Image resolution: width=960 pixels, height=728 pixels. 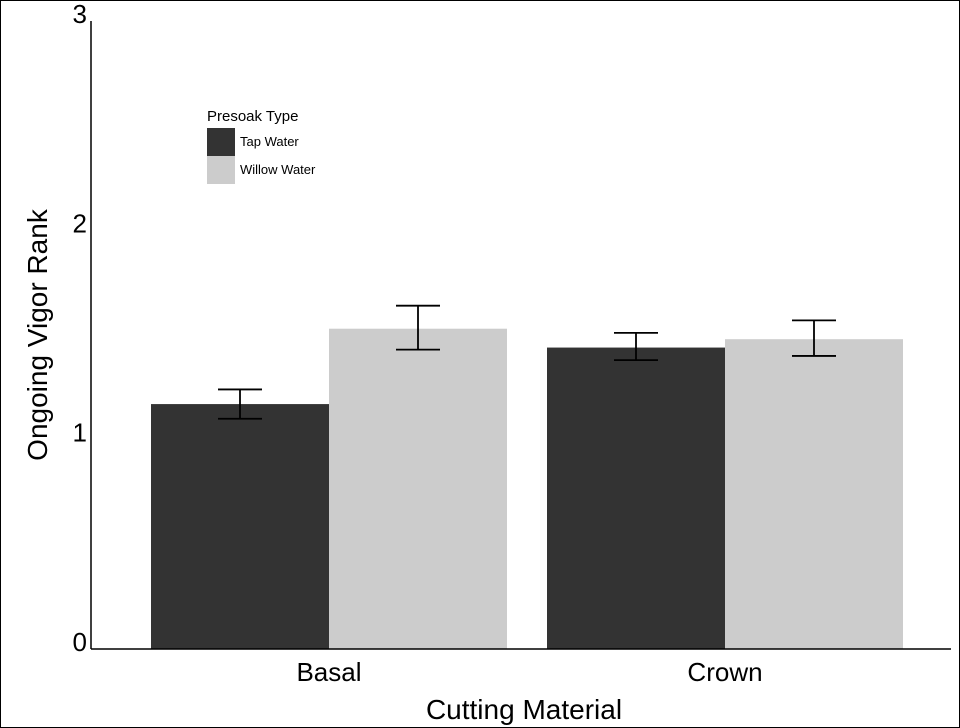 What do you see at coordinates (278, 169) in the screenshot?
I see `legend-label: Willow Water` at bounding box center [278, 169].